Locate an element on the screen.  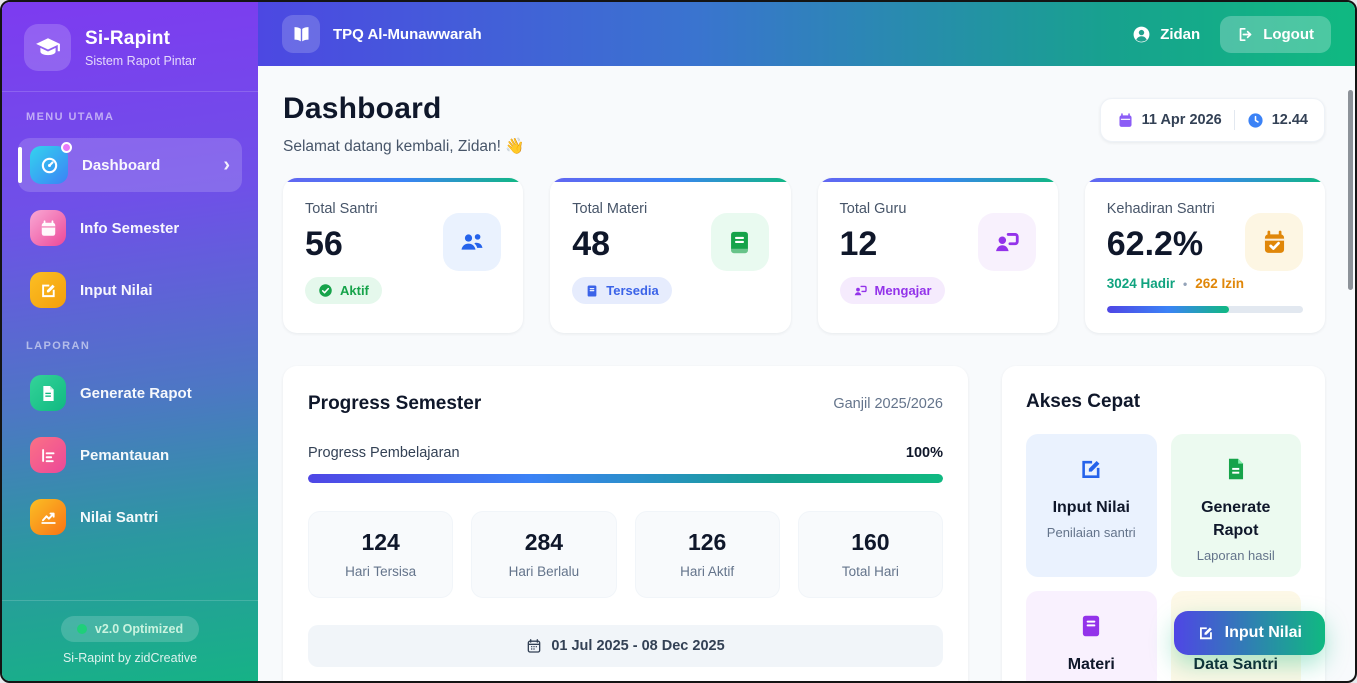
sidebar-item-label: Generate Rapot is located at coordinates (136, 393).